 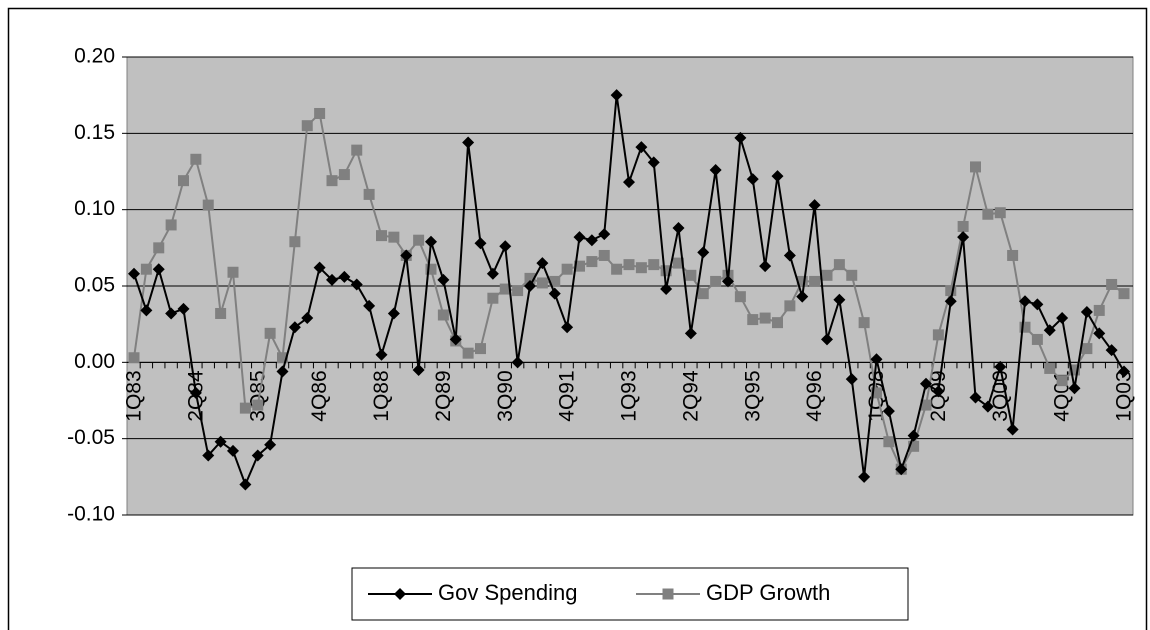 I want to click on x-tick-label: 3Q90, so click(x=505, y=395).